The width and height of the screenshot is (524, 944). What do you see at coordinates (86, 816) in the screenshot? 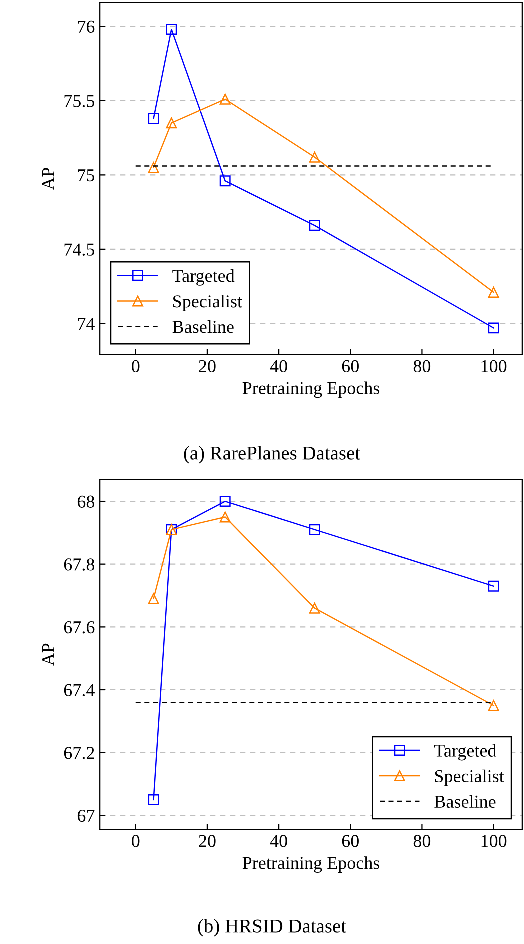
I see `y-tick-label: 67` at bounding box center [86, 816].